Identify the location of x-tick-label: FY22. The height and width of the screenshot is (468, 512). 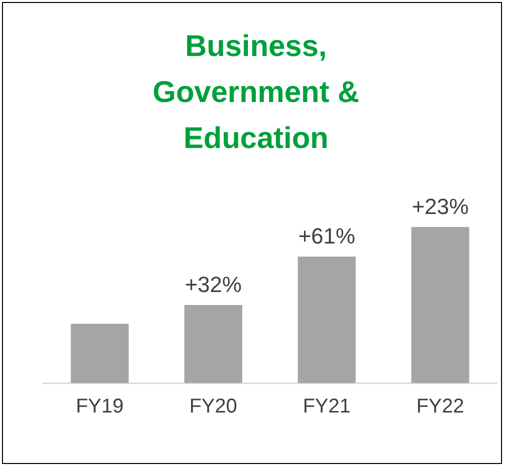
(440, 407).